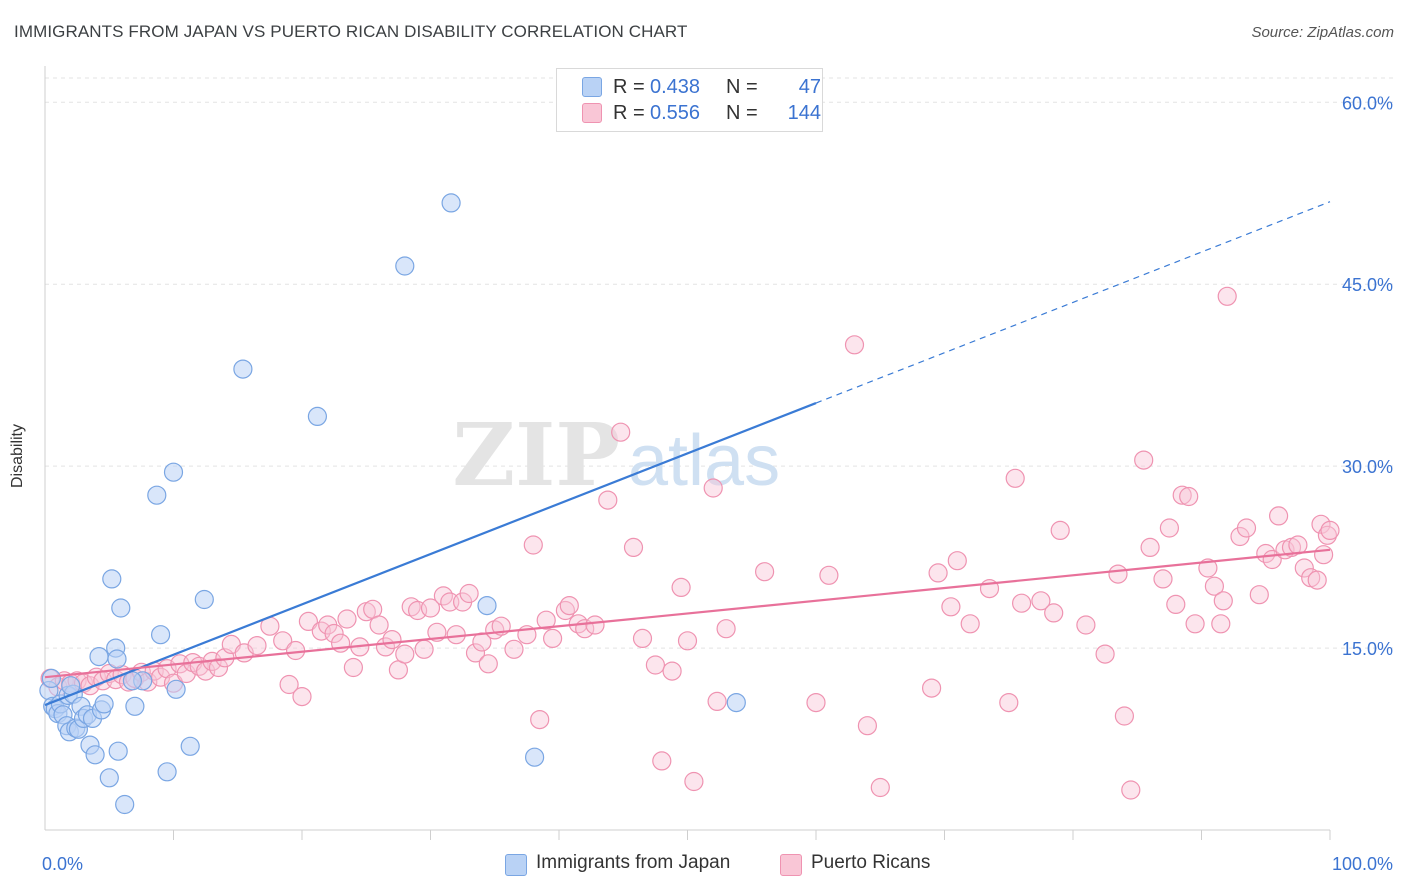 This screenshot has height=892, width=1406. What do you see at coordinates (689, 100) in the screenshot?
I see `correlation-legend: R = 0.438 N = 47 R = 0.556 N = 144` at bounding box center [689, 100].